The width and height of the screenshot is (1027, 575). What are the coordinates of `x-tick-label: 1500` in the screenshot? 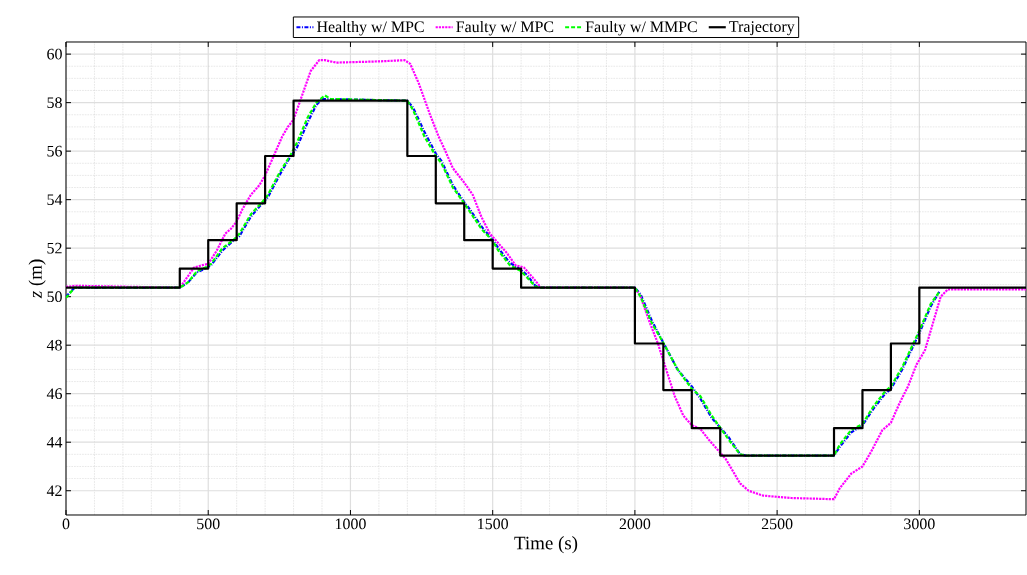 It's located at (493, 524).